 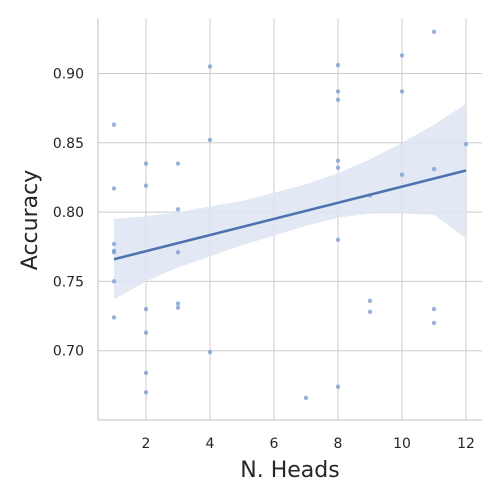 I want to click on y-tick-label: 0.80, so click(x=68, y=213).